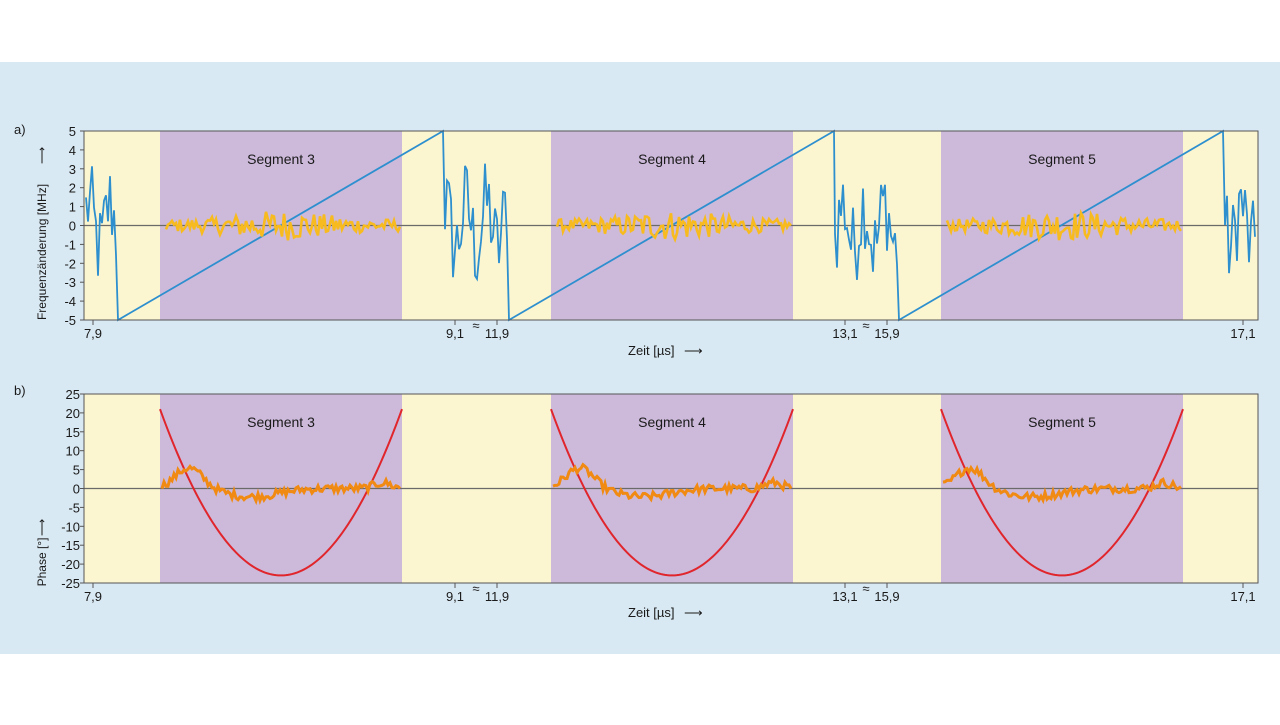  I want to click on pa-ytick-label-3: 2, so click(72, 188).